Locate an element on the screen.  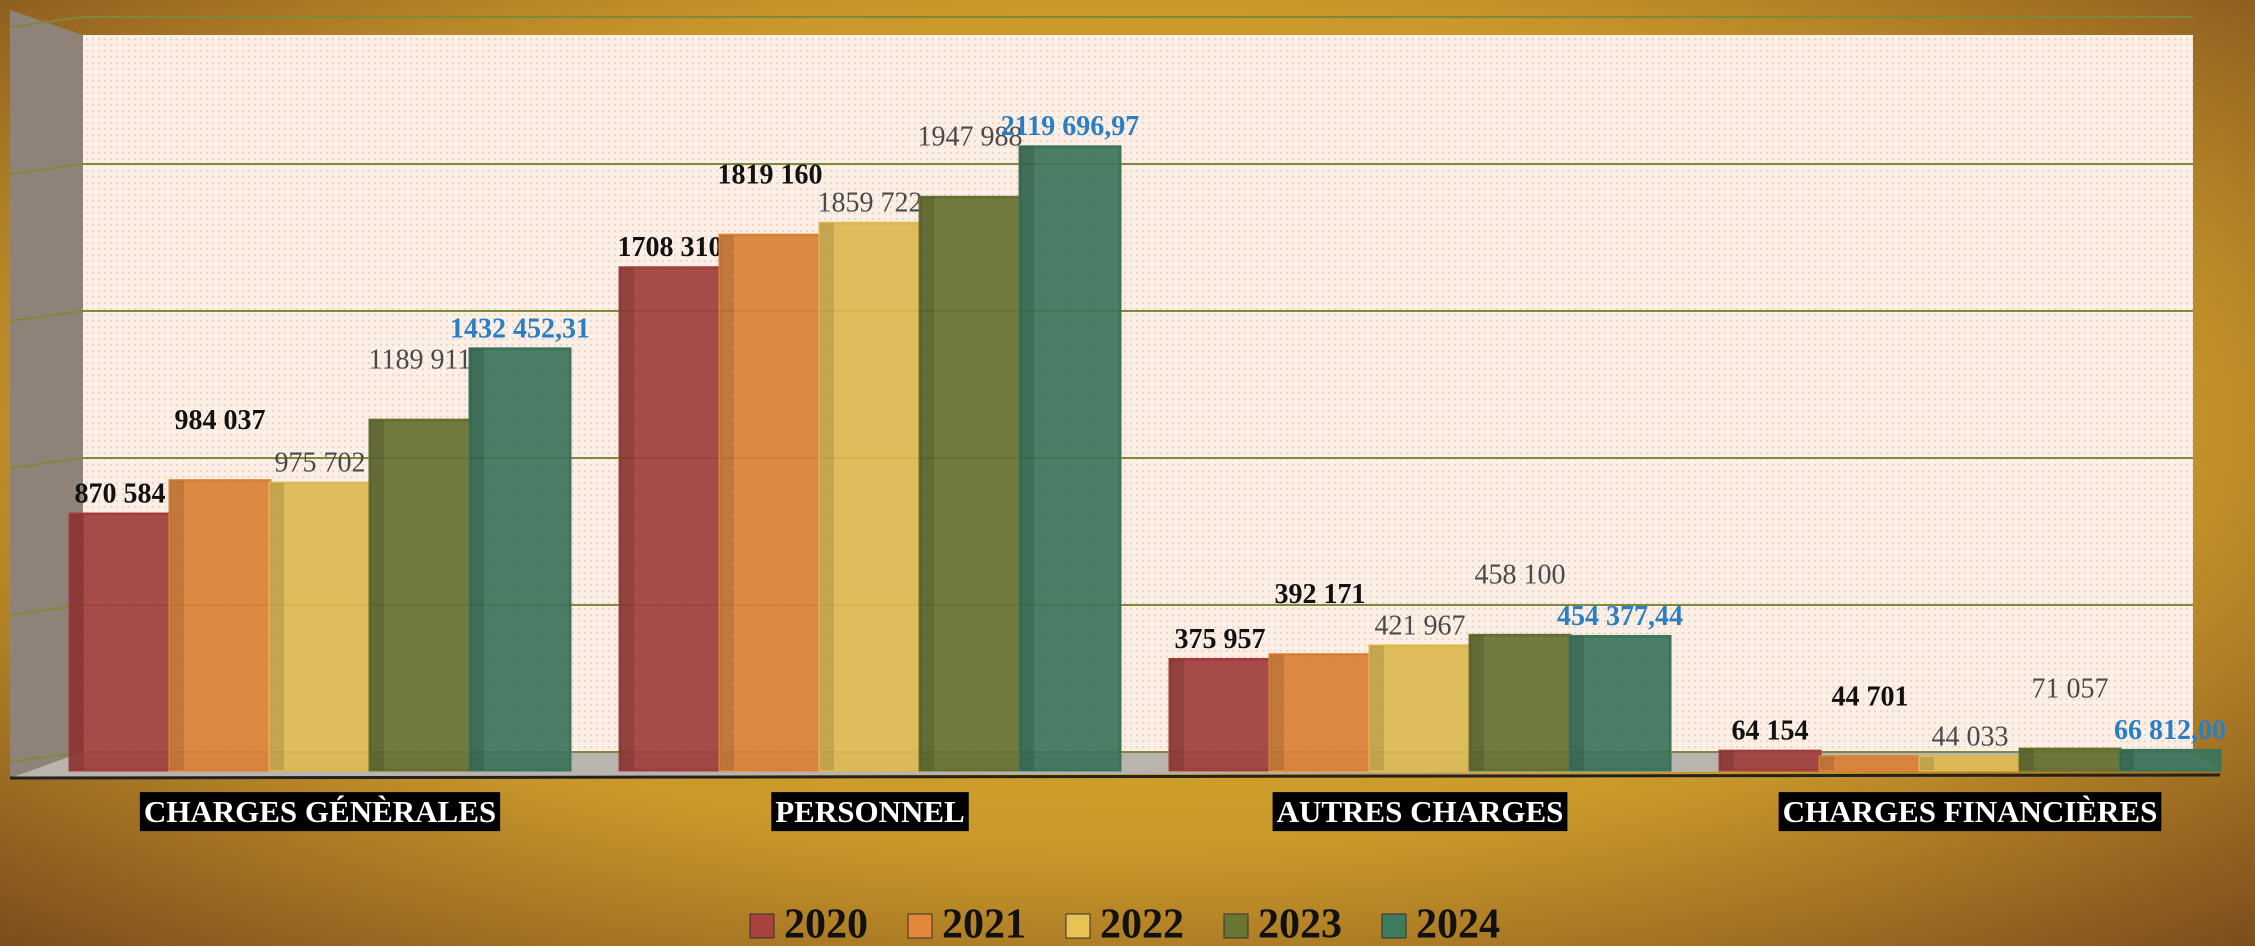
data-label: 392 171 is located at coordinates (1320, 594).